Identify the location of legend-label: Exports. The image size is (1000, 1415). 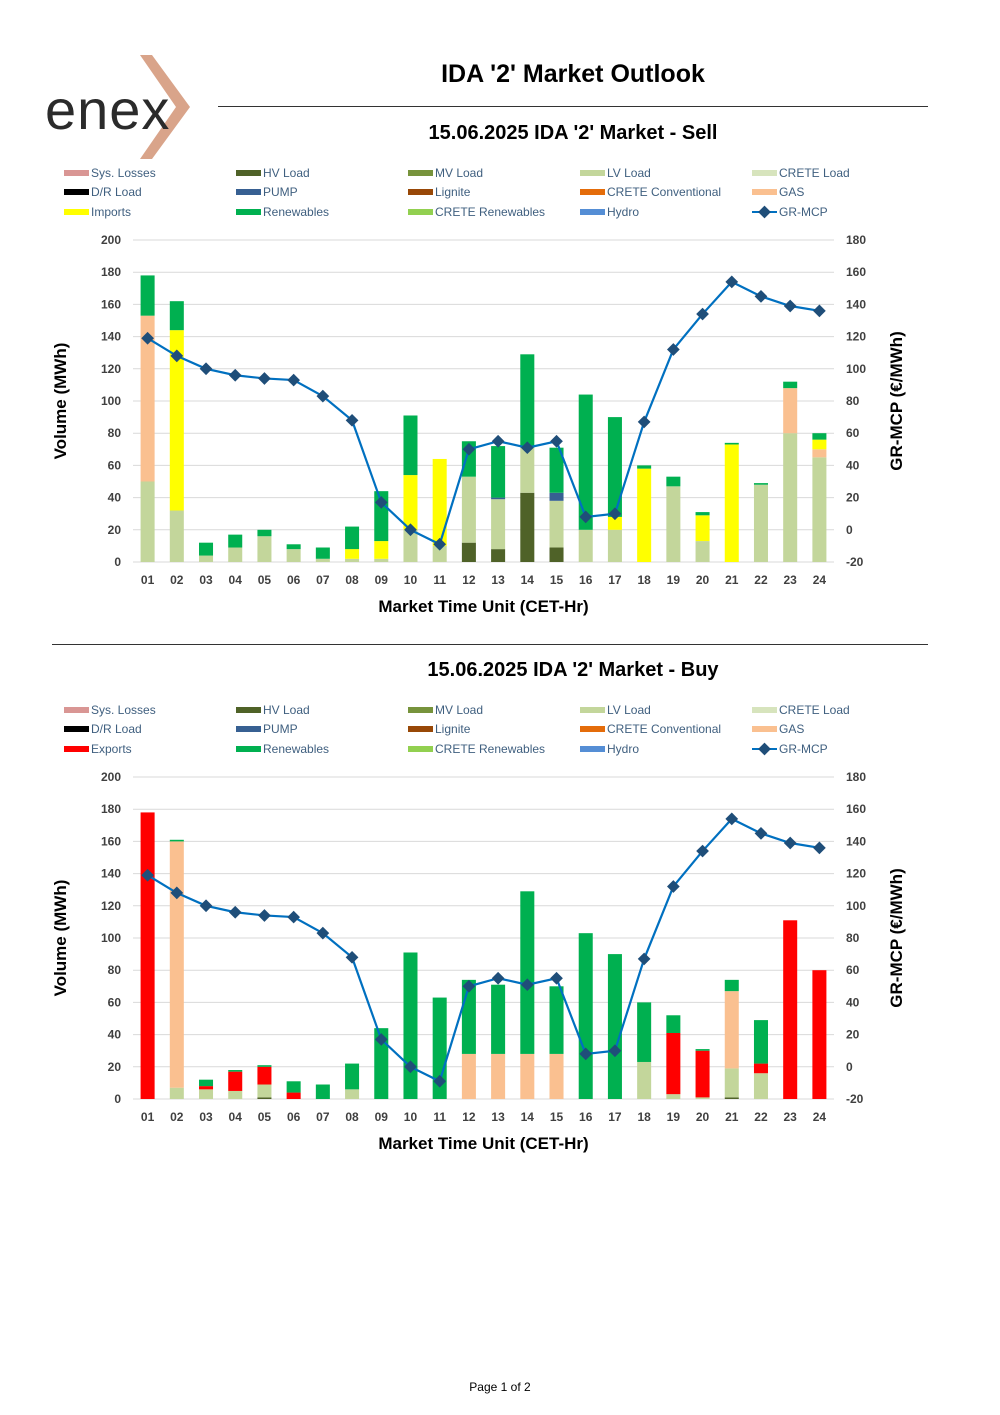
(111, 749).